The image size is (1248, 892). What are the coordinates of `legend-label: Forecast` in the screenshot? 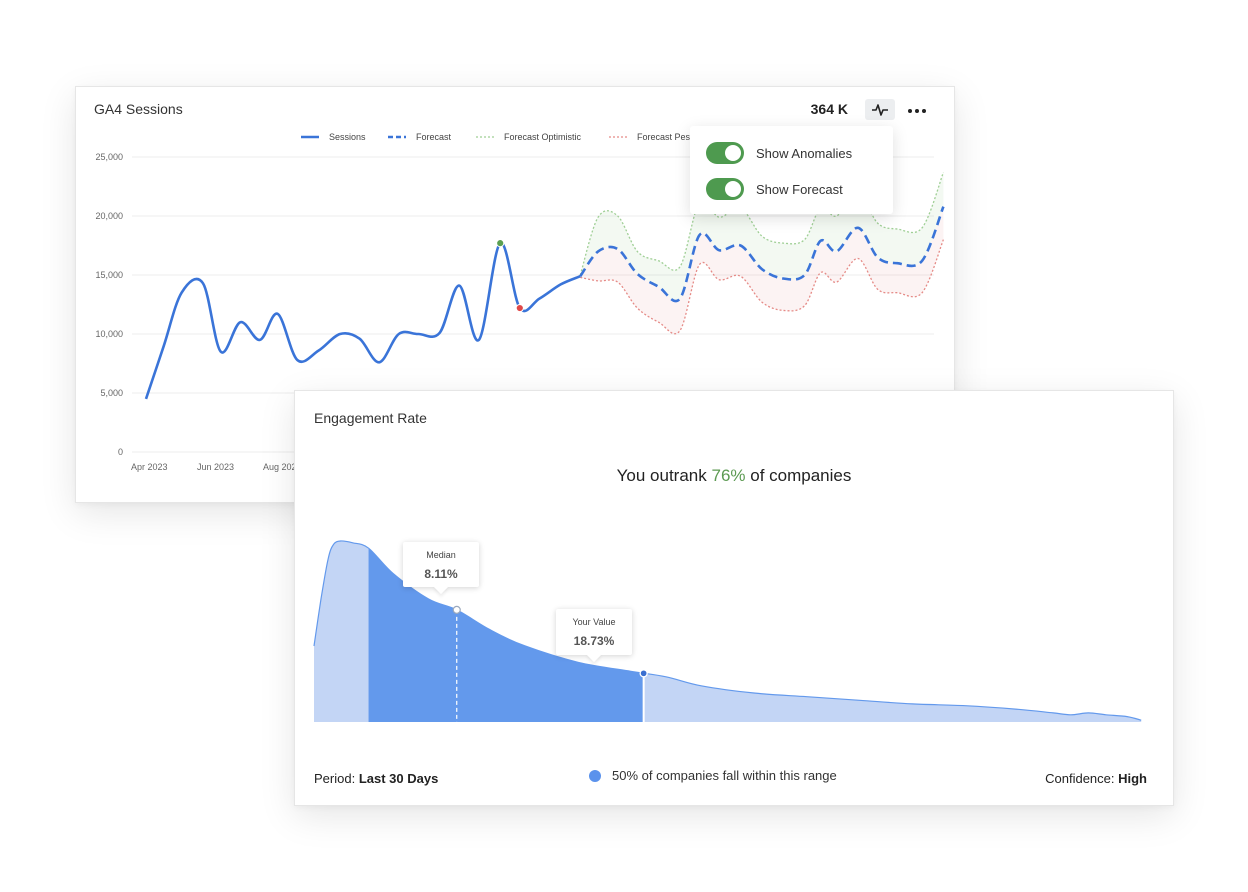 It's located at (434, 137).